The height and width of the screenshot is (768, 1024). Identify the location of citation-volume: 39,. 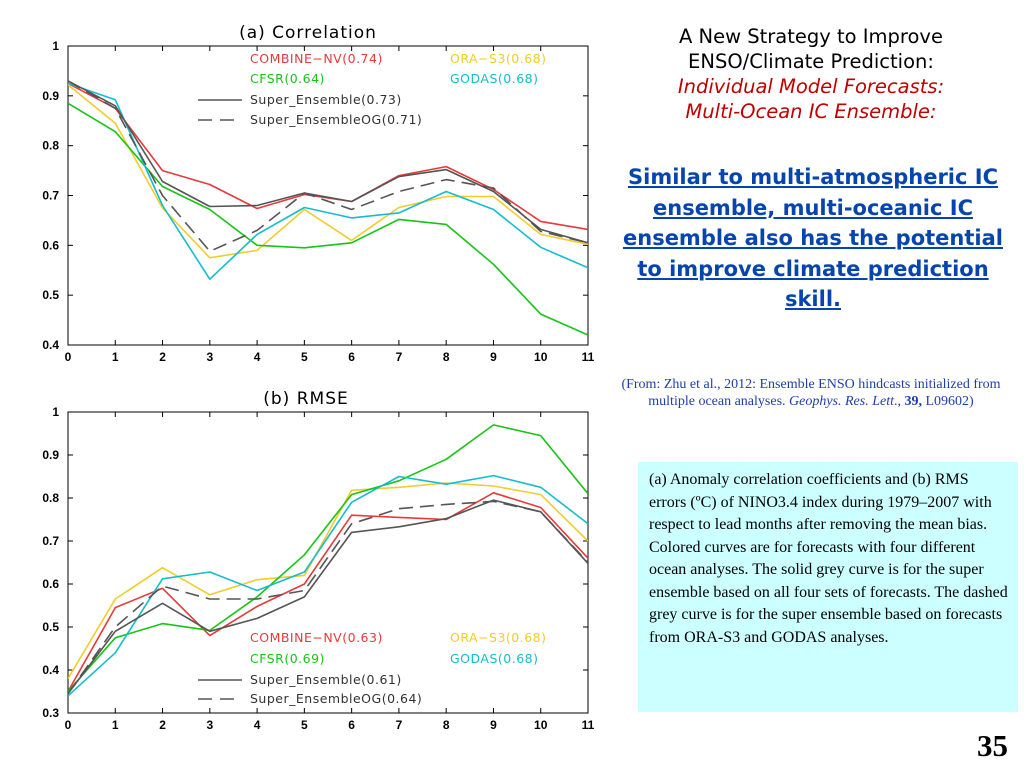
(913, 401).